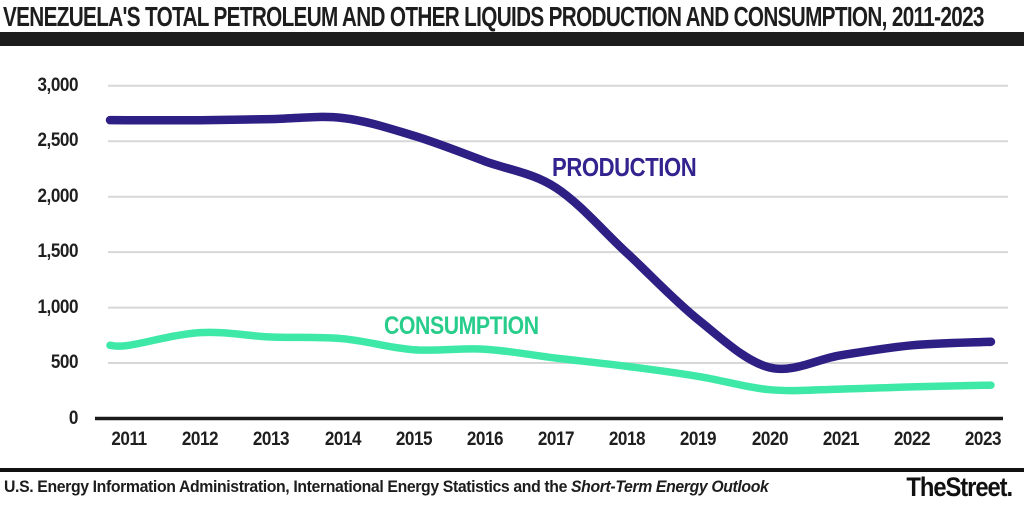  I want to click on consumption-series-label: CONSUMPTION, so click(461, 326).